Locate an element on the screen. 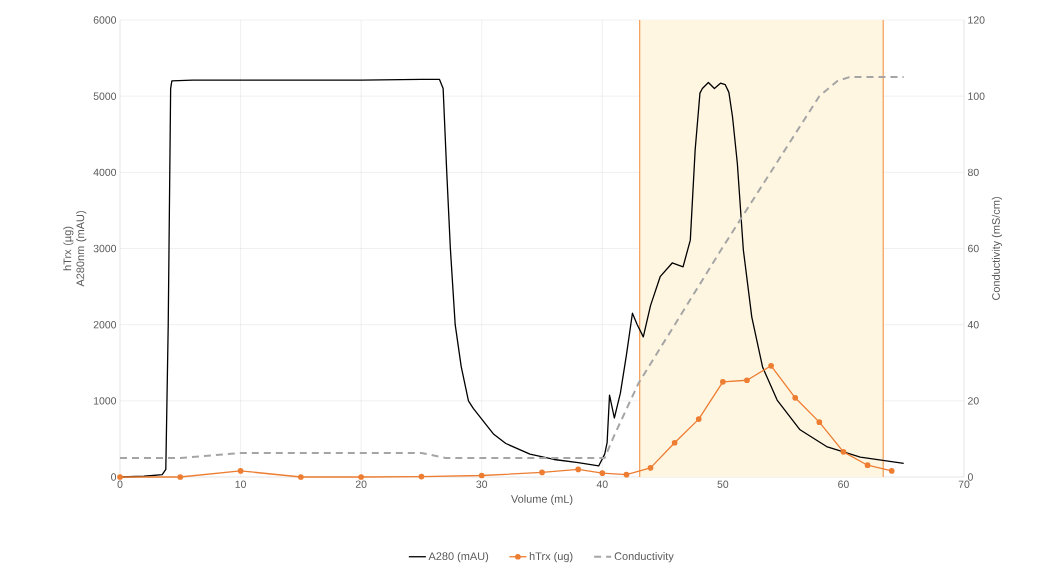  y-tick-label: 5000 is located at coordinates (105, 96).